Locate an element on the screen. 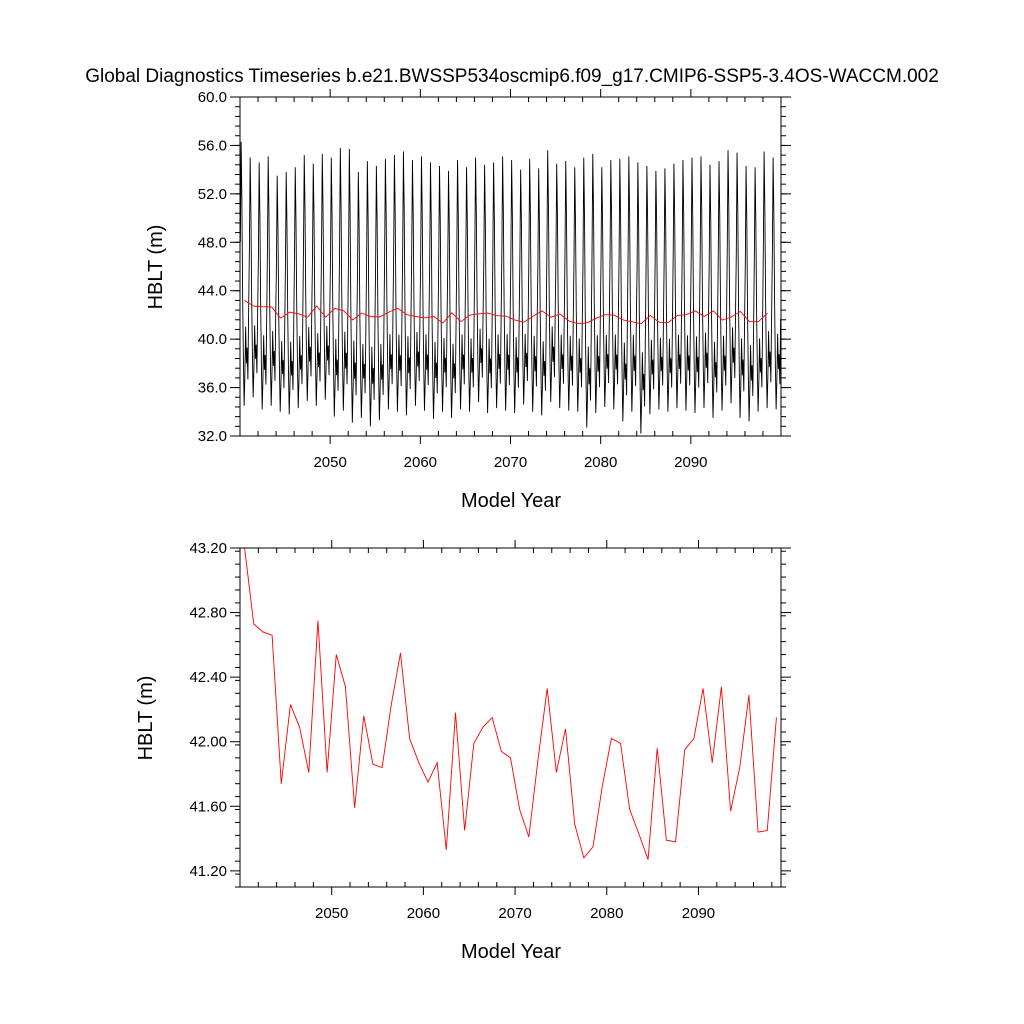 The width and height of the screenshot is (1024, 1024). top-y-tick-label: 36.0 is located at coordinates (212, 388).